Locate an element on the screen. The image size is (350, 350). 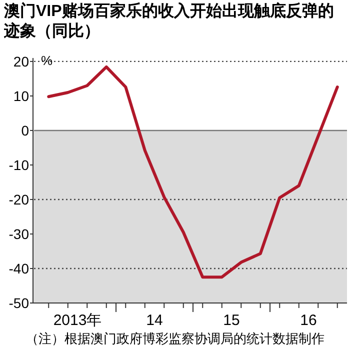
y-tick-label: 10 is located at coordinates (21, 96).